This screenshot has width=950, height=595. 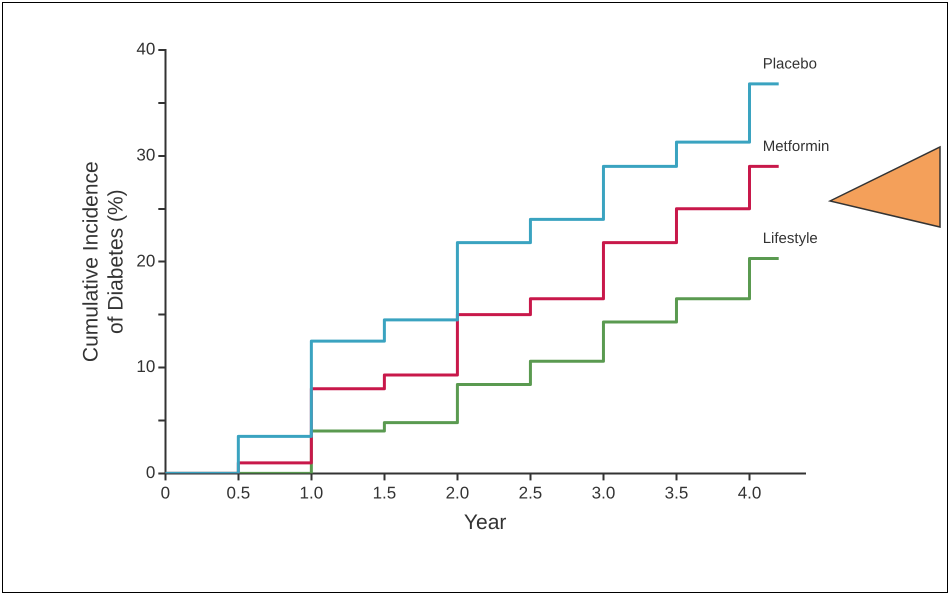 What do you see at coordinates (604, 492) in the screenshot?
I see `x-tick-label: 3.0` at bounding box center [604, 492].